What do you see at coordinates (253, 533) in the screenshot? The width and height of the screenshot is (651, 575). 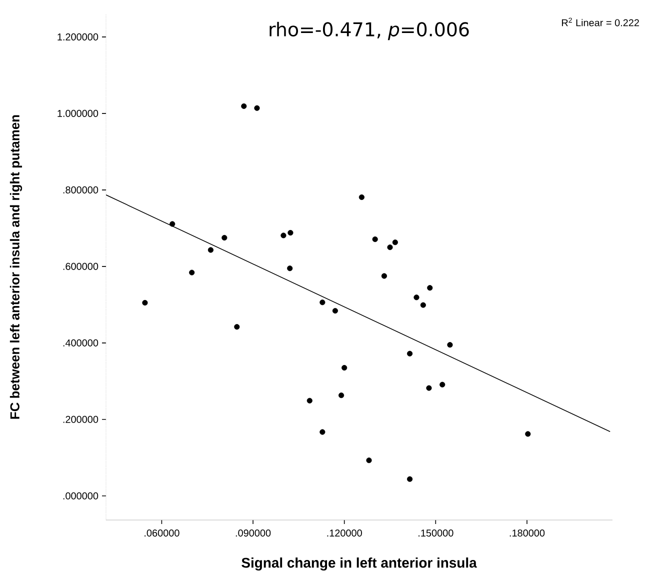 I see `x-tick-label: .090000` at bounding box center [253, 533].